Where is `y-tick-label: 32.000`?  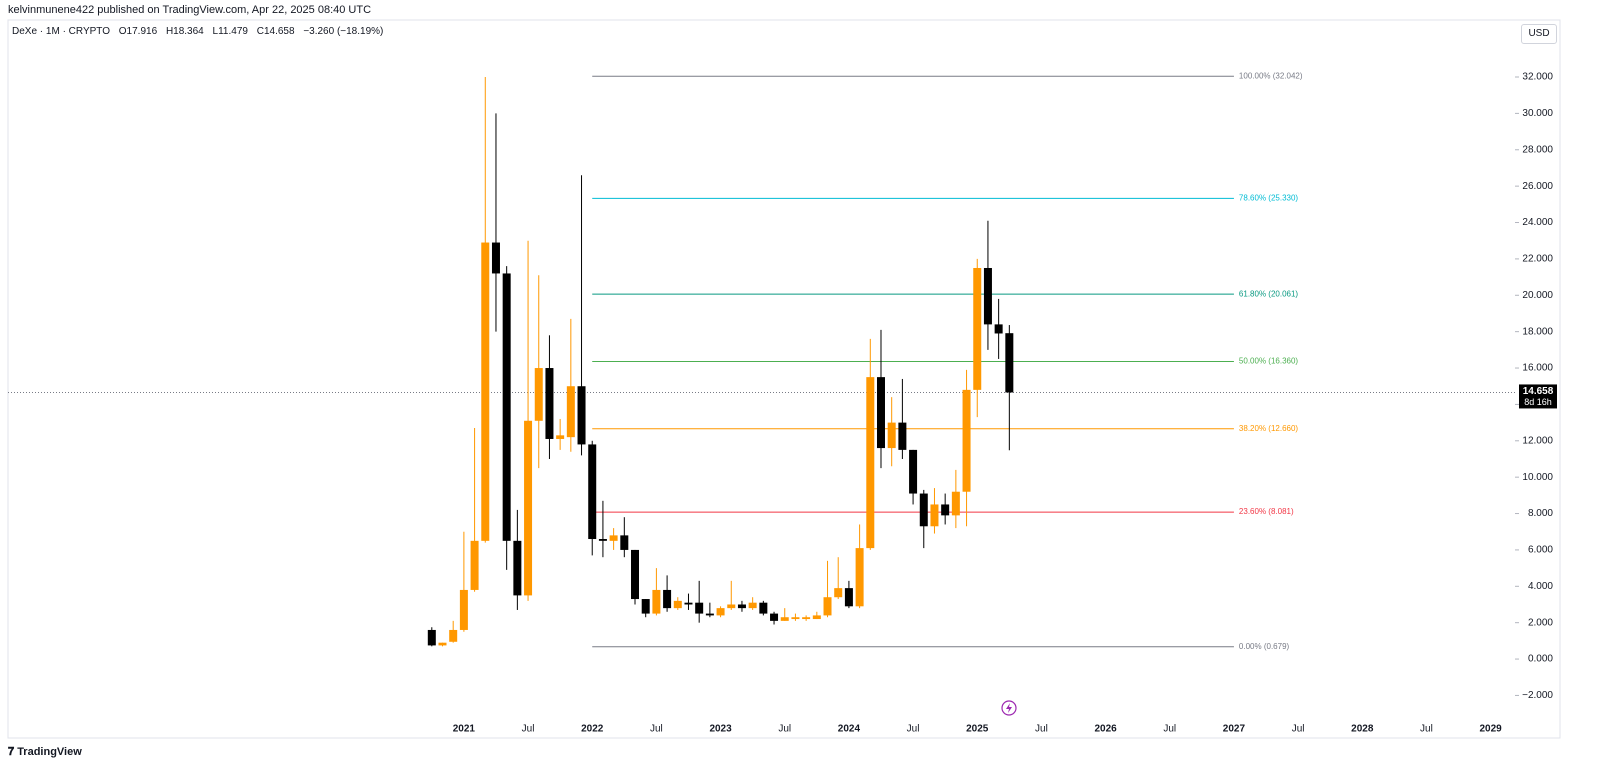
y-tick-label: 32.000 is located at coordinates (1537, 77).